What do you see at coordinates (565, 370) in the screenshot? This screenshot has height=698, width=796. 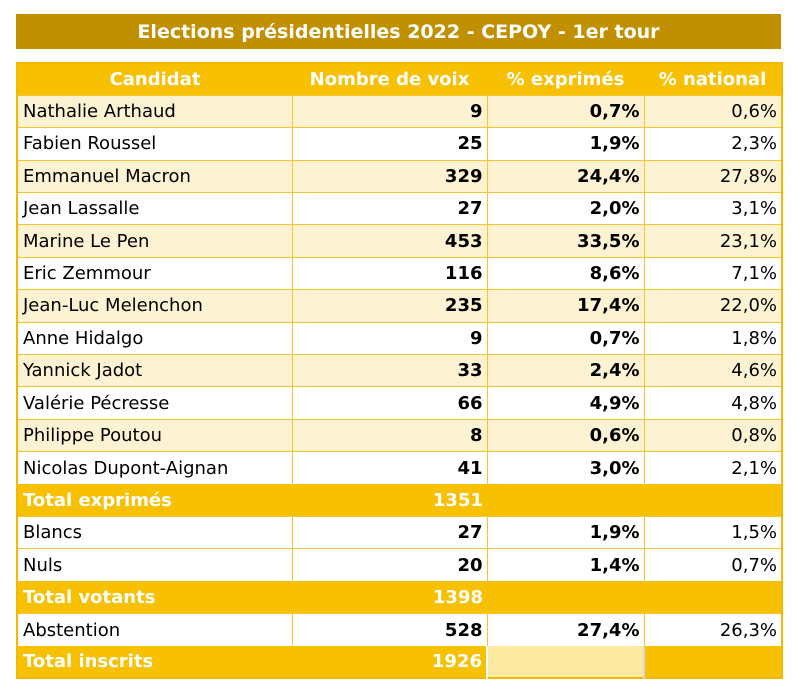 I see `candidate-pct: 2,4%` at bounding box center [565, 370].